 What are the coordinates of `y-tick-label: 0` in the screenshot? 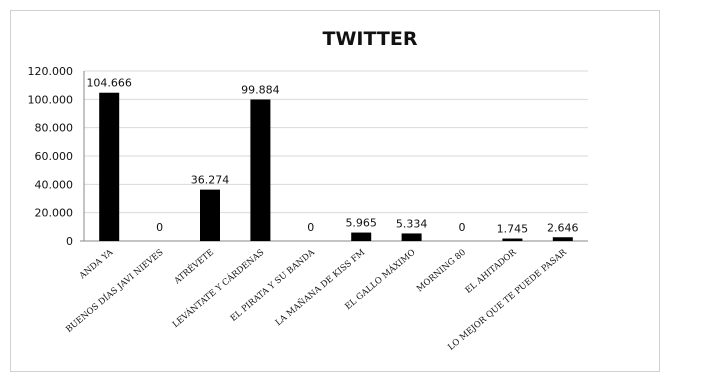 It's located at (69, 241).